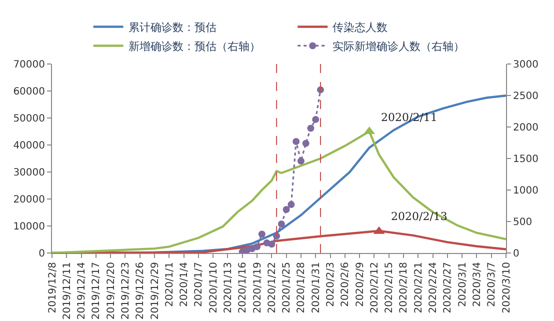 Image resolution: width=554 pixels, height=321 pixels. Describe the element at coordinates (525, 96) in the screenshot. I see `y2-tick-label: 2500` at that location.